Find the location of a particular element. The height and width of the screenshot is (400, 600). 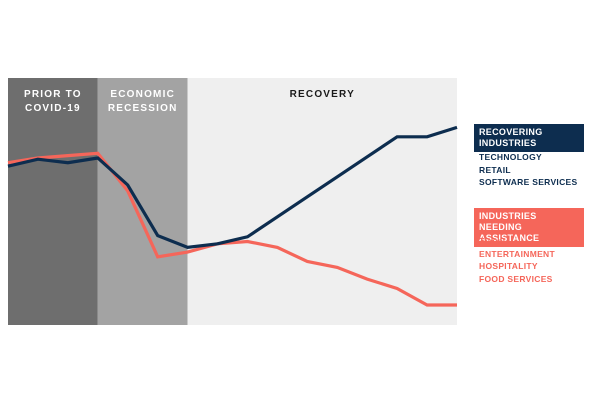

legend-item-retail: RETAIL is located at coordinates (495, 169).